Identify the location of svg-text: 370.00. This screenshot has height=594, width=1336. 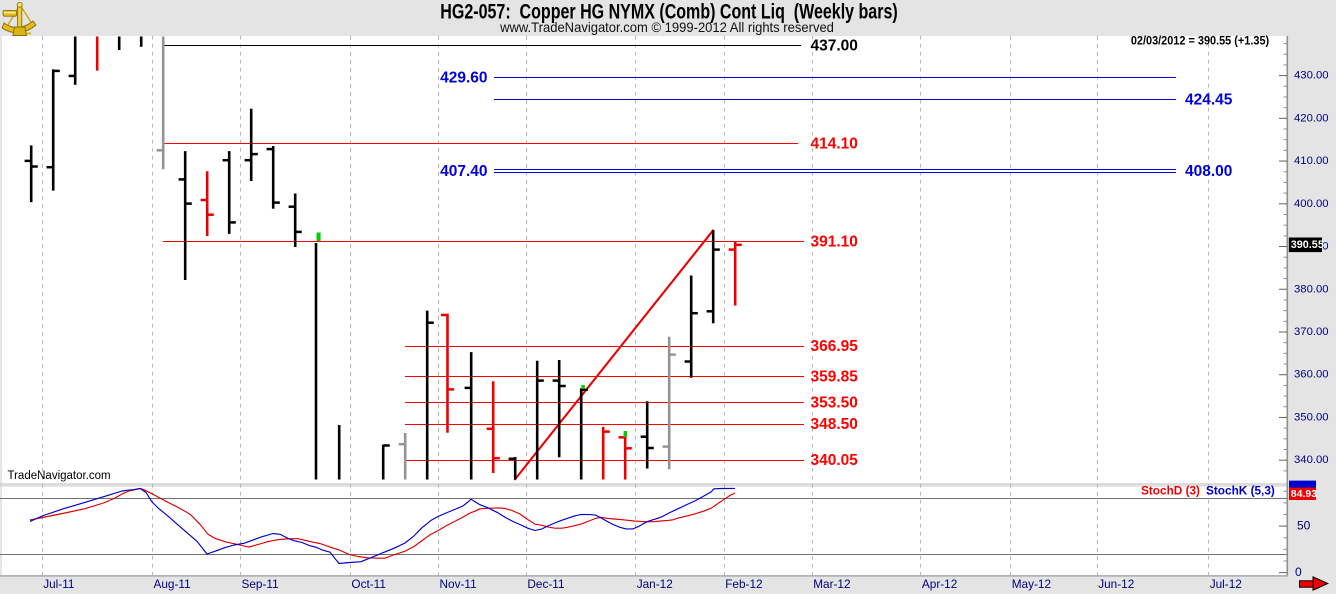
(1311, 332).